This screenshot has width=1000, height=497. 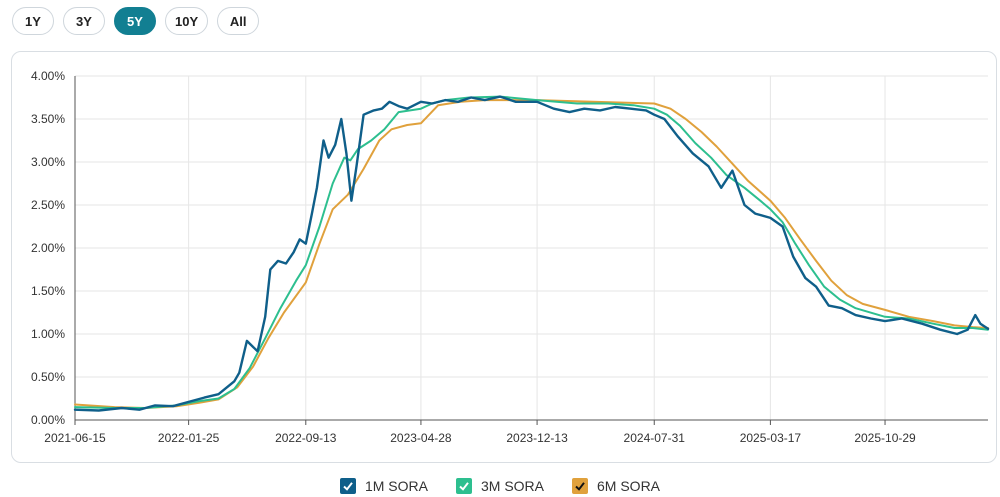 I want to click on x-tick-label: 2023-12-13, so click(x=537, y=438).